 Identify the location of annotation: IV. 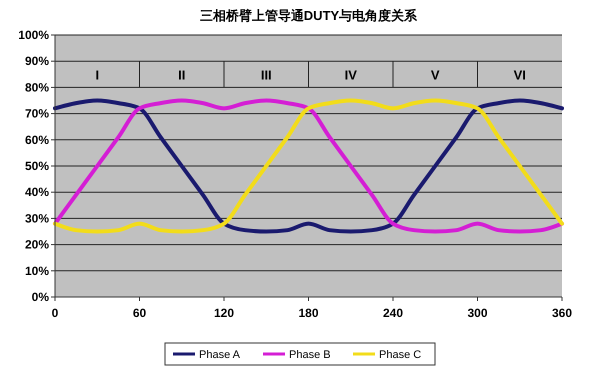
(351, 74).